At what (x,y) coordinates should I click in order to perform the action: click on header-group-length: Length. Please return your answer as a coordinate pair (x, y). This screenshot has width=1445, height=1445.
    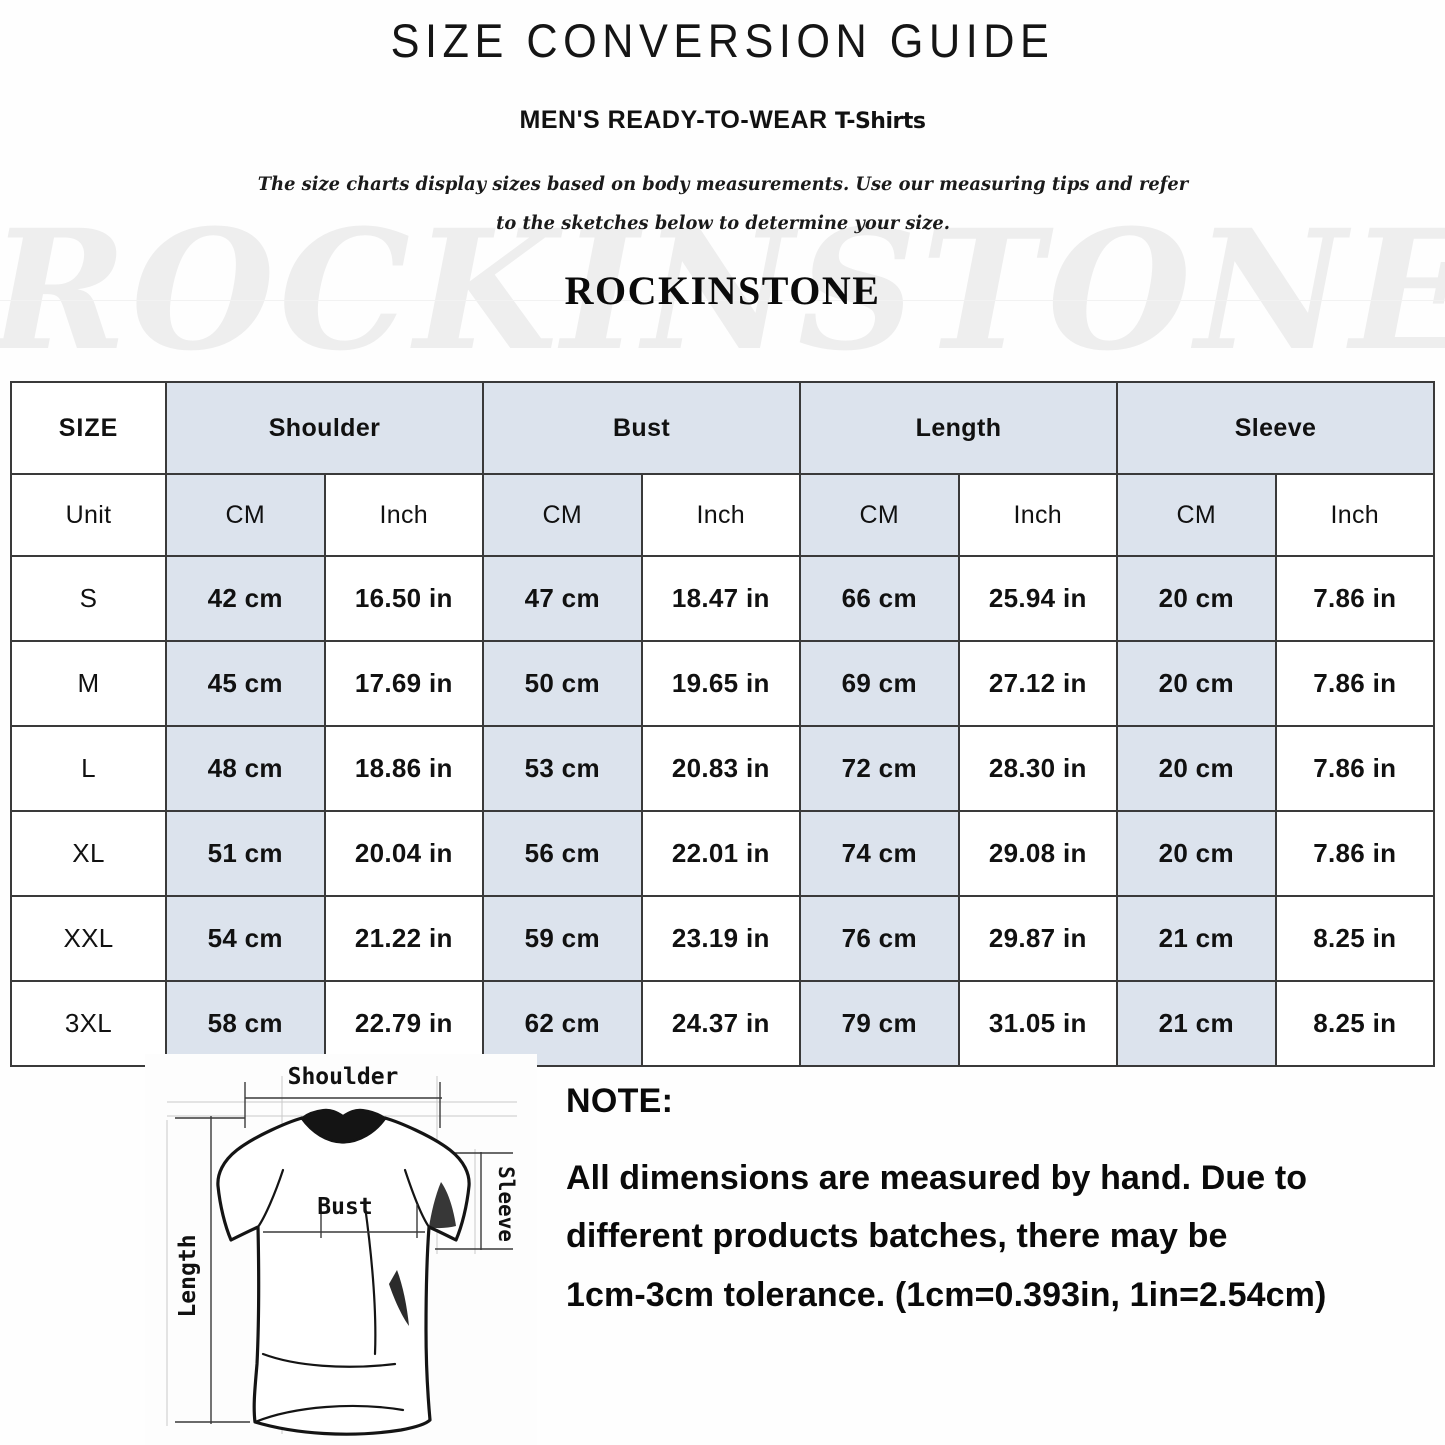
    Looking at the image, I should click on (959, 428).